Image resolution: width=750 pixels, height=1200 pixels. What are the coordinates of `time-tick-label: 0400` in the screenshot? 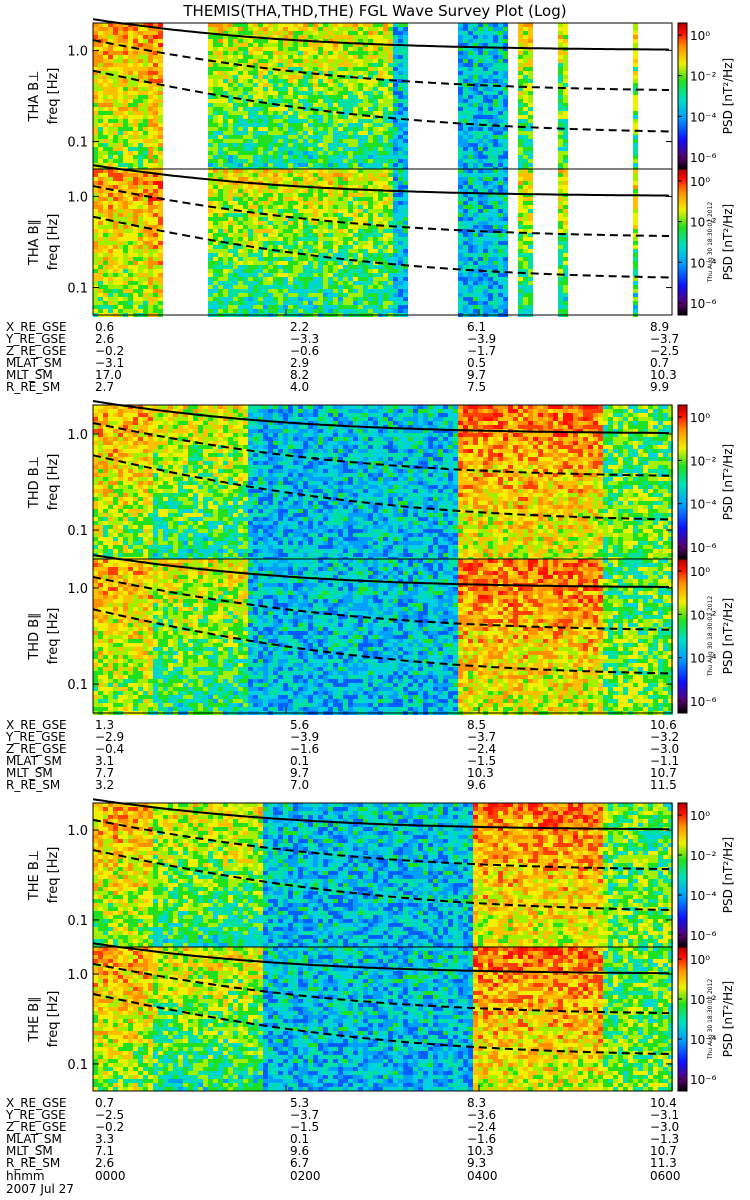 It's located at (482, 1176).